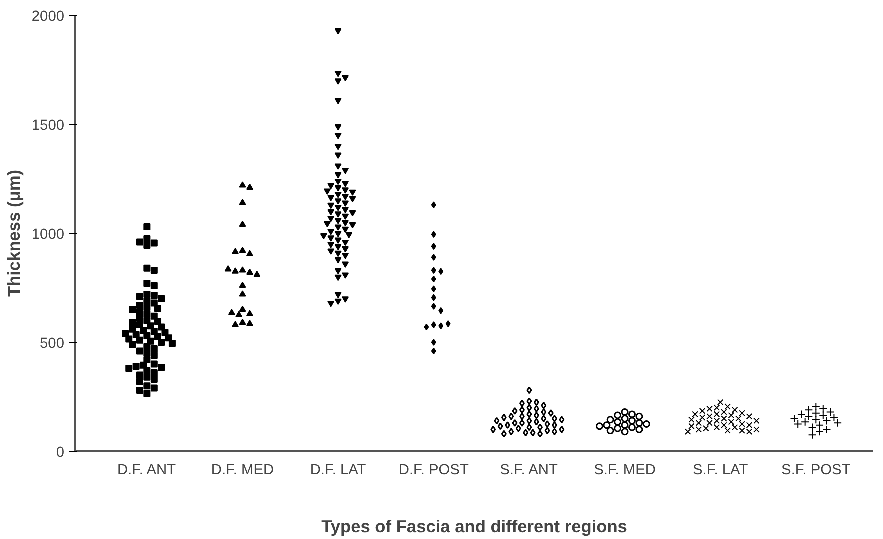  Describe the element at coordinates (625, 470) in the screenshot. I see `x-tick-label: S.F. MED` at that location.